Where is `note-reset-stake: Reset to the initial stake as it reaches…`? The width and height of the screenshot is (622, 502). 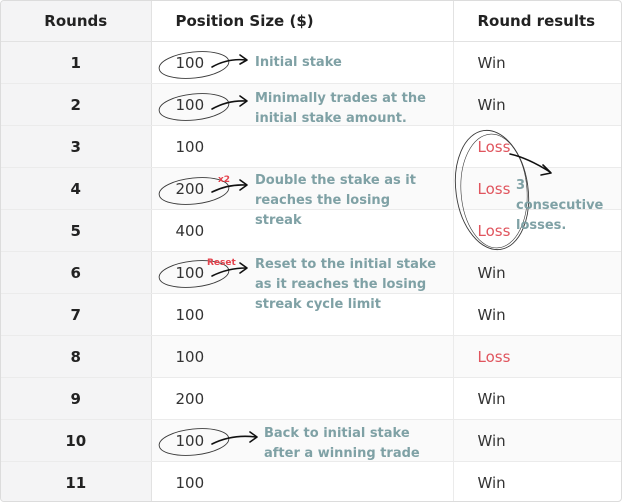
note-reset-stake: Reset to the initial stake as it reaches… is located at coordinates (346, 284).